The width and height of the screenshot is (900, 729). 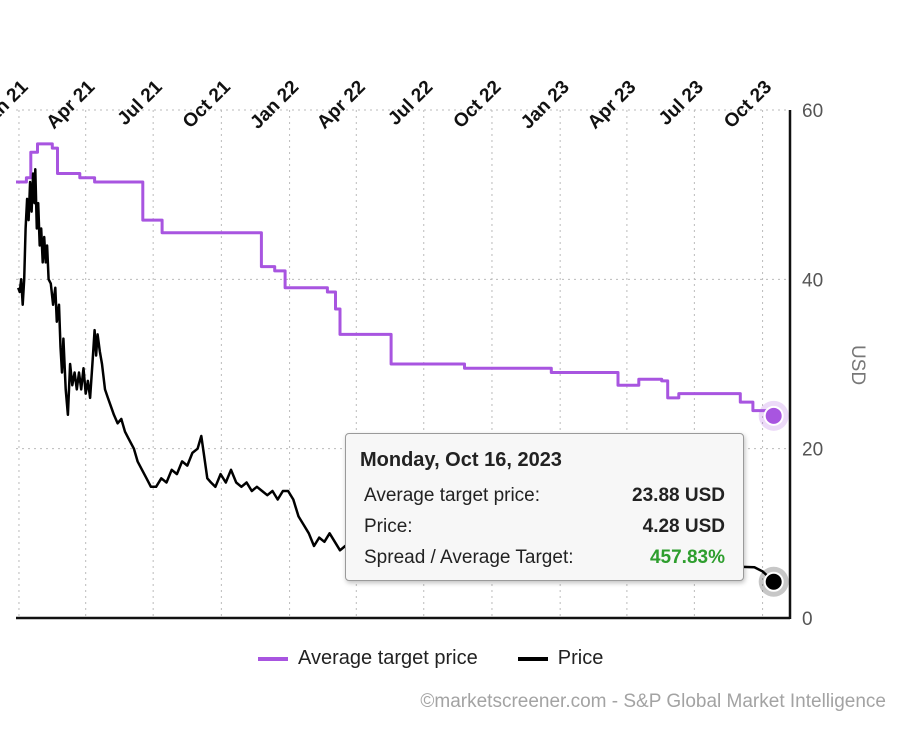 What do you see at coordinates (16, 104) in the screenshot?
I see `x-tick-label: Jan 21` at bounding box center [16, 104].